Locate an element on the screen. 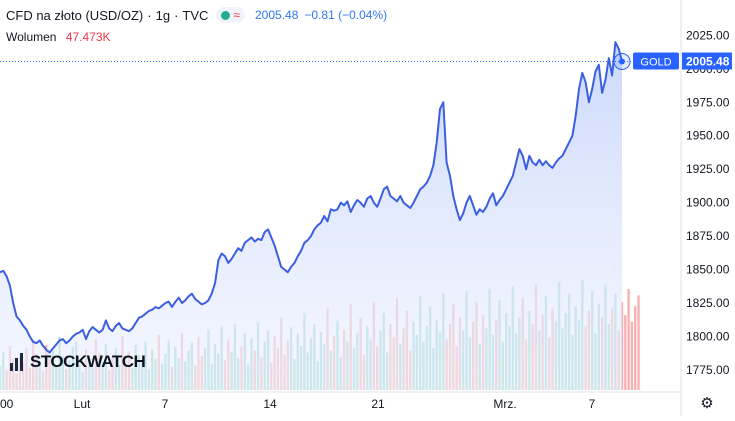 Image resolution: width=735 pixels, height=421 pixels. last-price-marker is located at coordinates (622, 62).